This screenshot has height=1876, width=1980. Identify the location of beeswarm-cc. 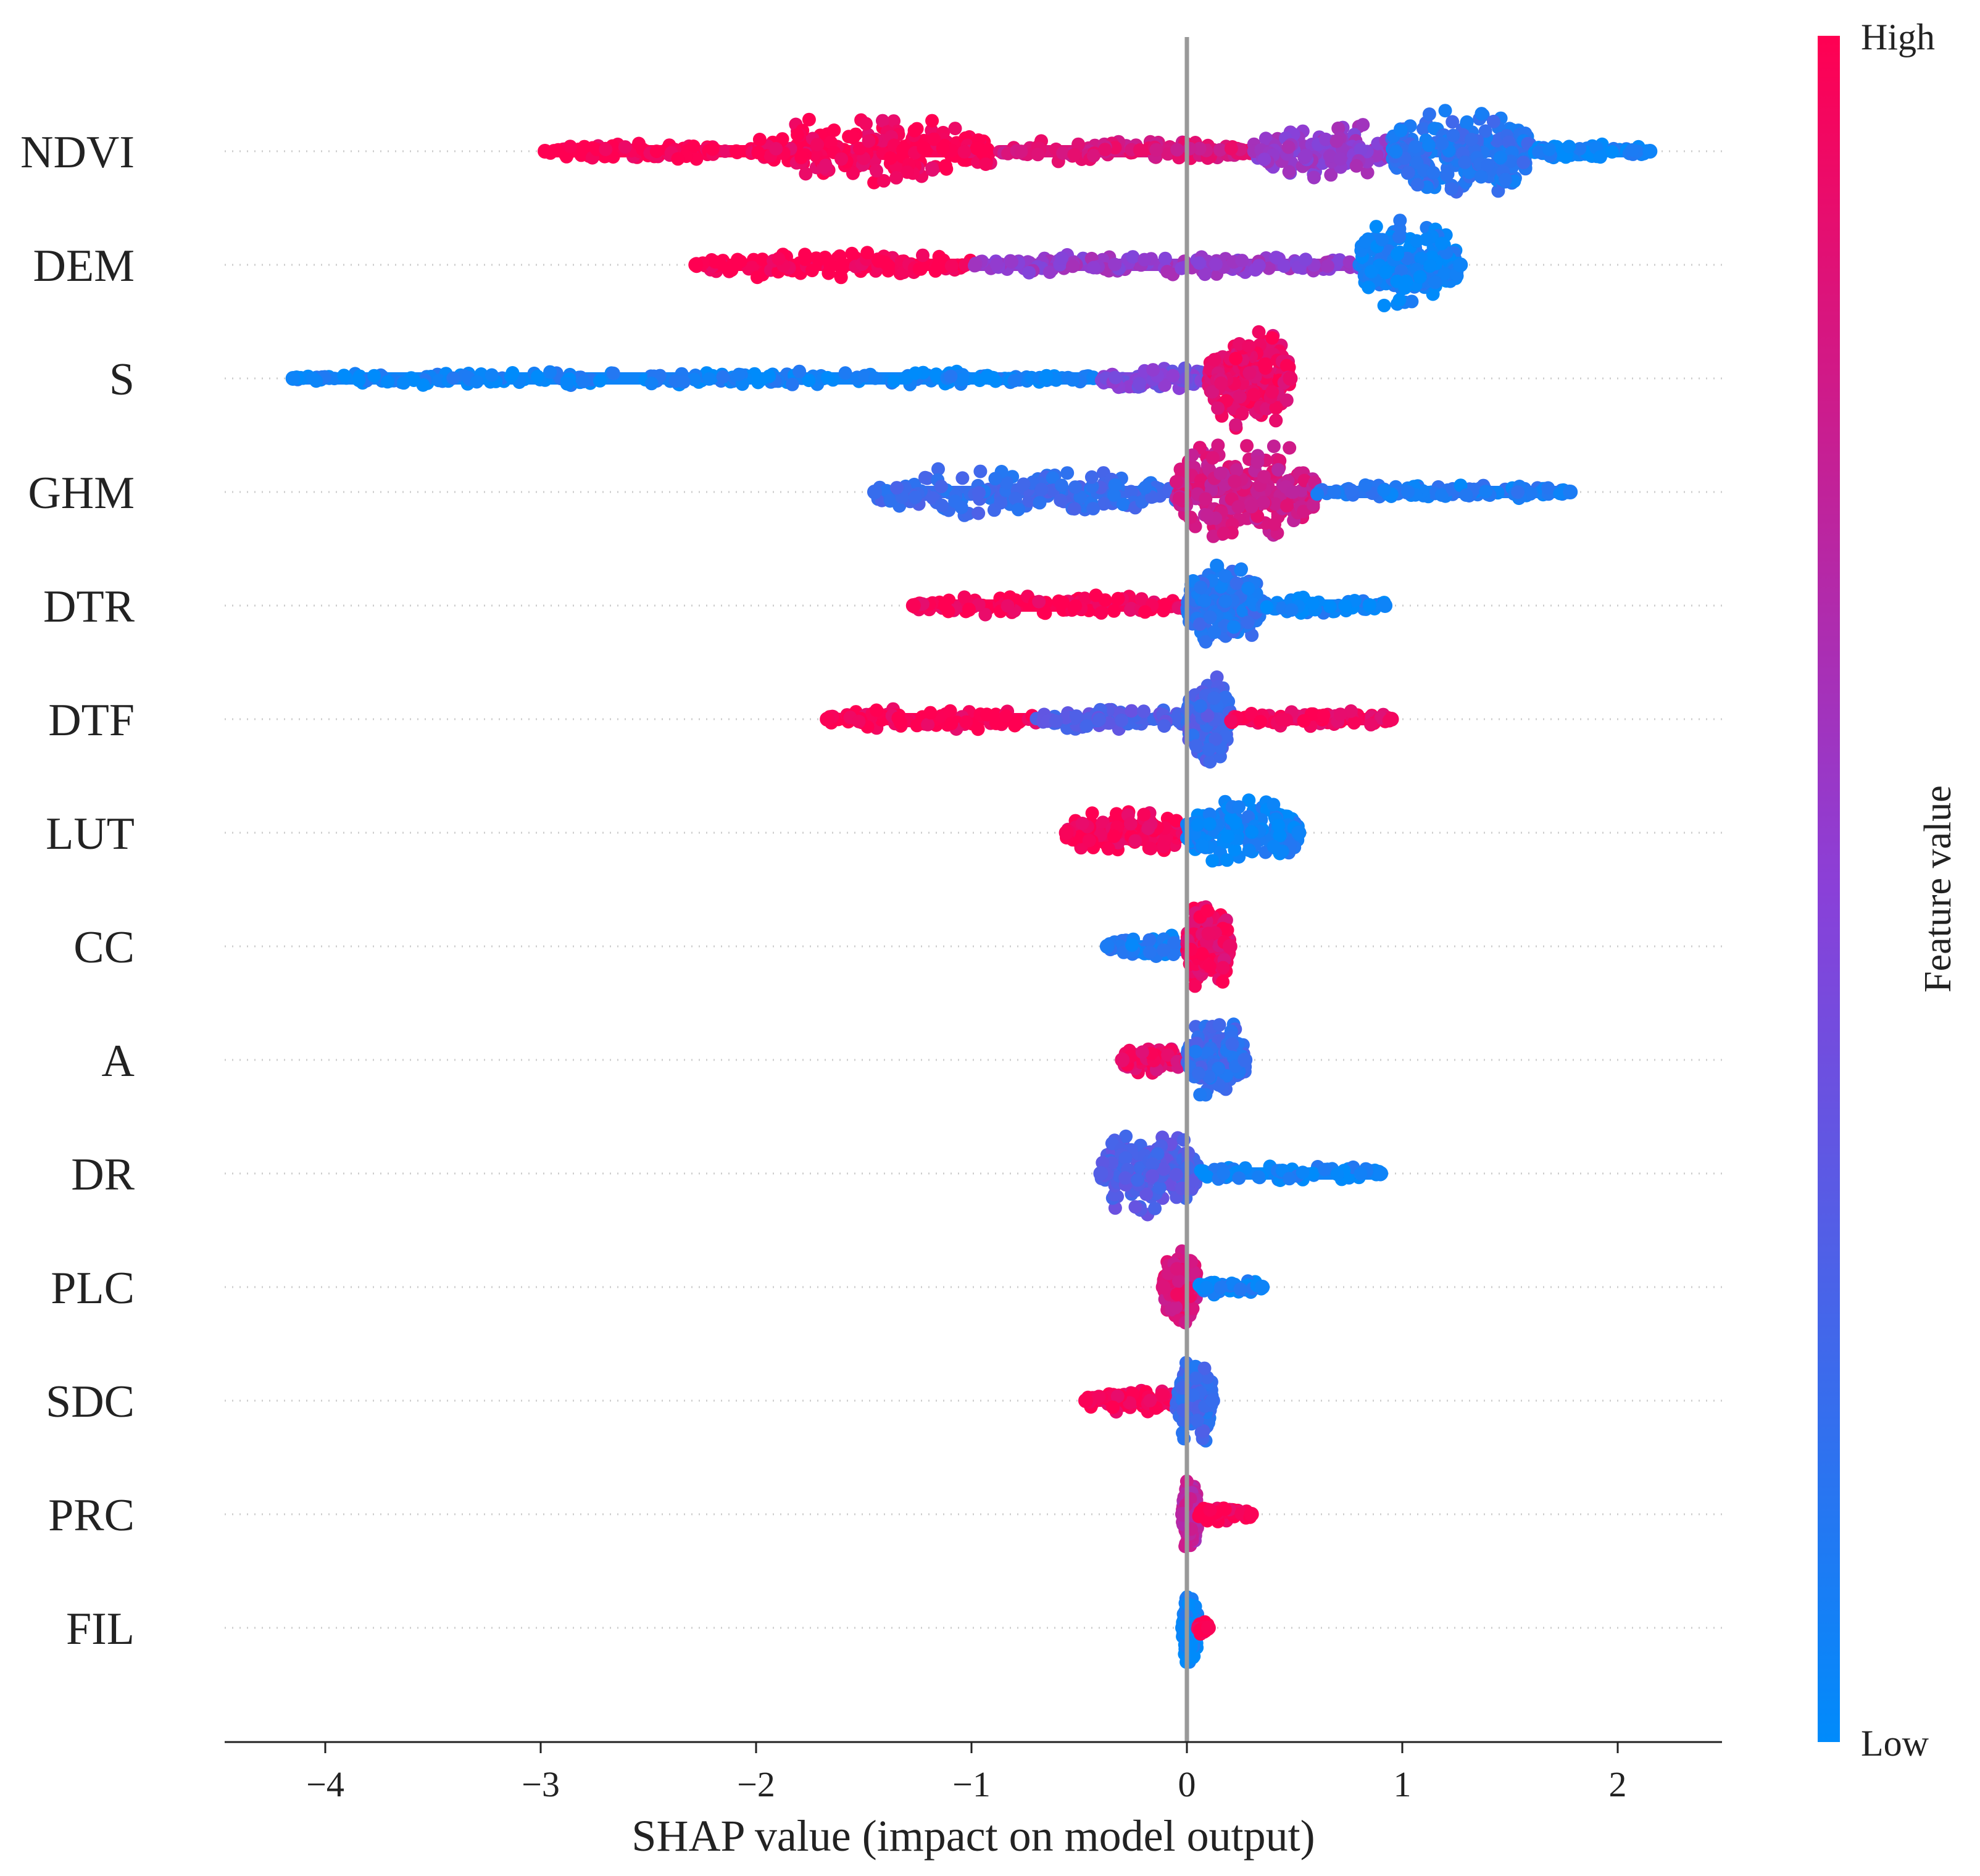
(1168, 947).